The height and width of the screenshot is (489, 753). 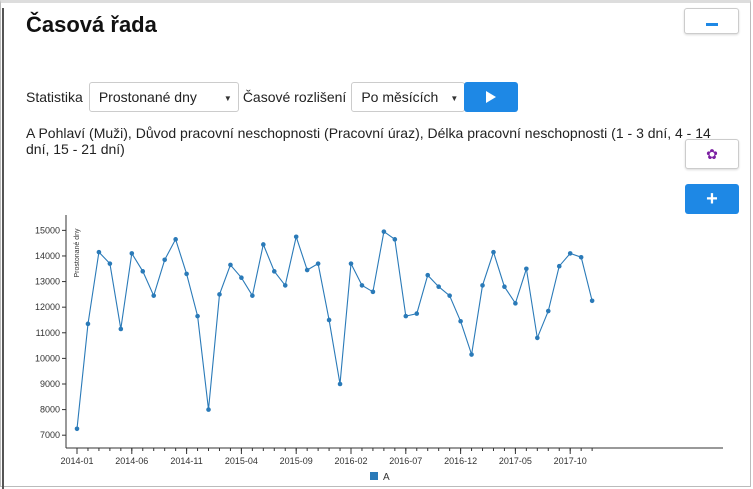 I want to click on x-tick-label: 2017-05, so click(x=515, y=461).